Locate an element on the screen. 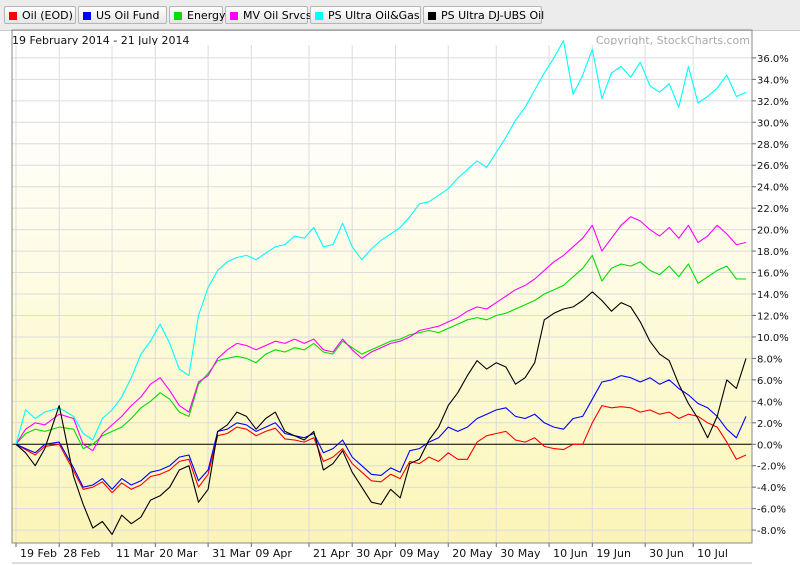 This screenshot has width=800, height=565. y-tick-label: 22.0% is located at coordinates (773, 209).